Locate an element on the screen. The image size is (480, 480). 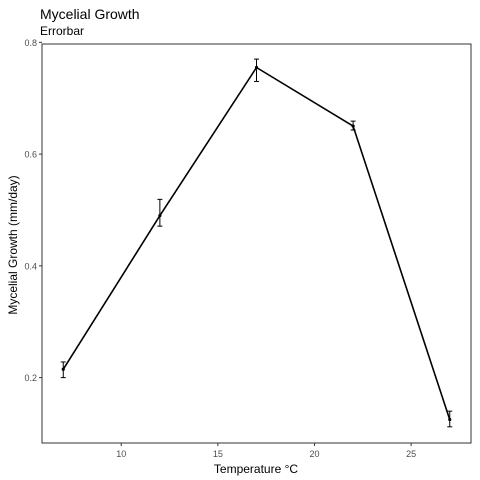
y-axis-label: Mycelial Growth (mm/day) is located at coordinates (13, 244).